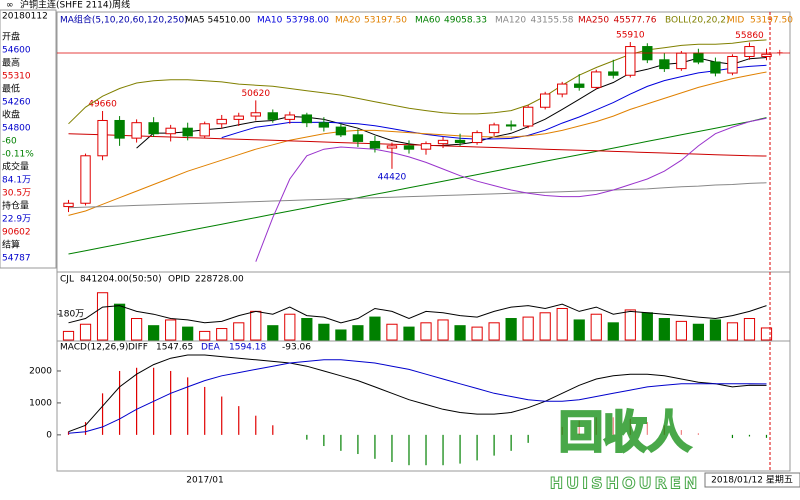 The width and height of the screenshot is (800, 500). What do you see at coordinates (71, 315) in the screenshot?
I see `y-tick-label: 180万` at bounding box center [71, 315].